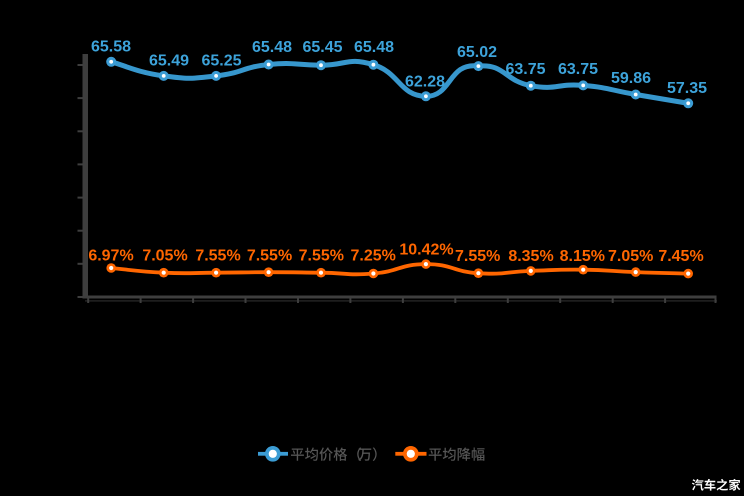 This screenshot has width=744, height=496. What do you see at coordinates (530, 256) in the screenshot?
I see `svg-text: 8.35%` at bounding box center [530, 256].